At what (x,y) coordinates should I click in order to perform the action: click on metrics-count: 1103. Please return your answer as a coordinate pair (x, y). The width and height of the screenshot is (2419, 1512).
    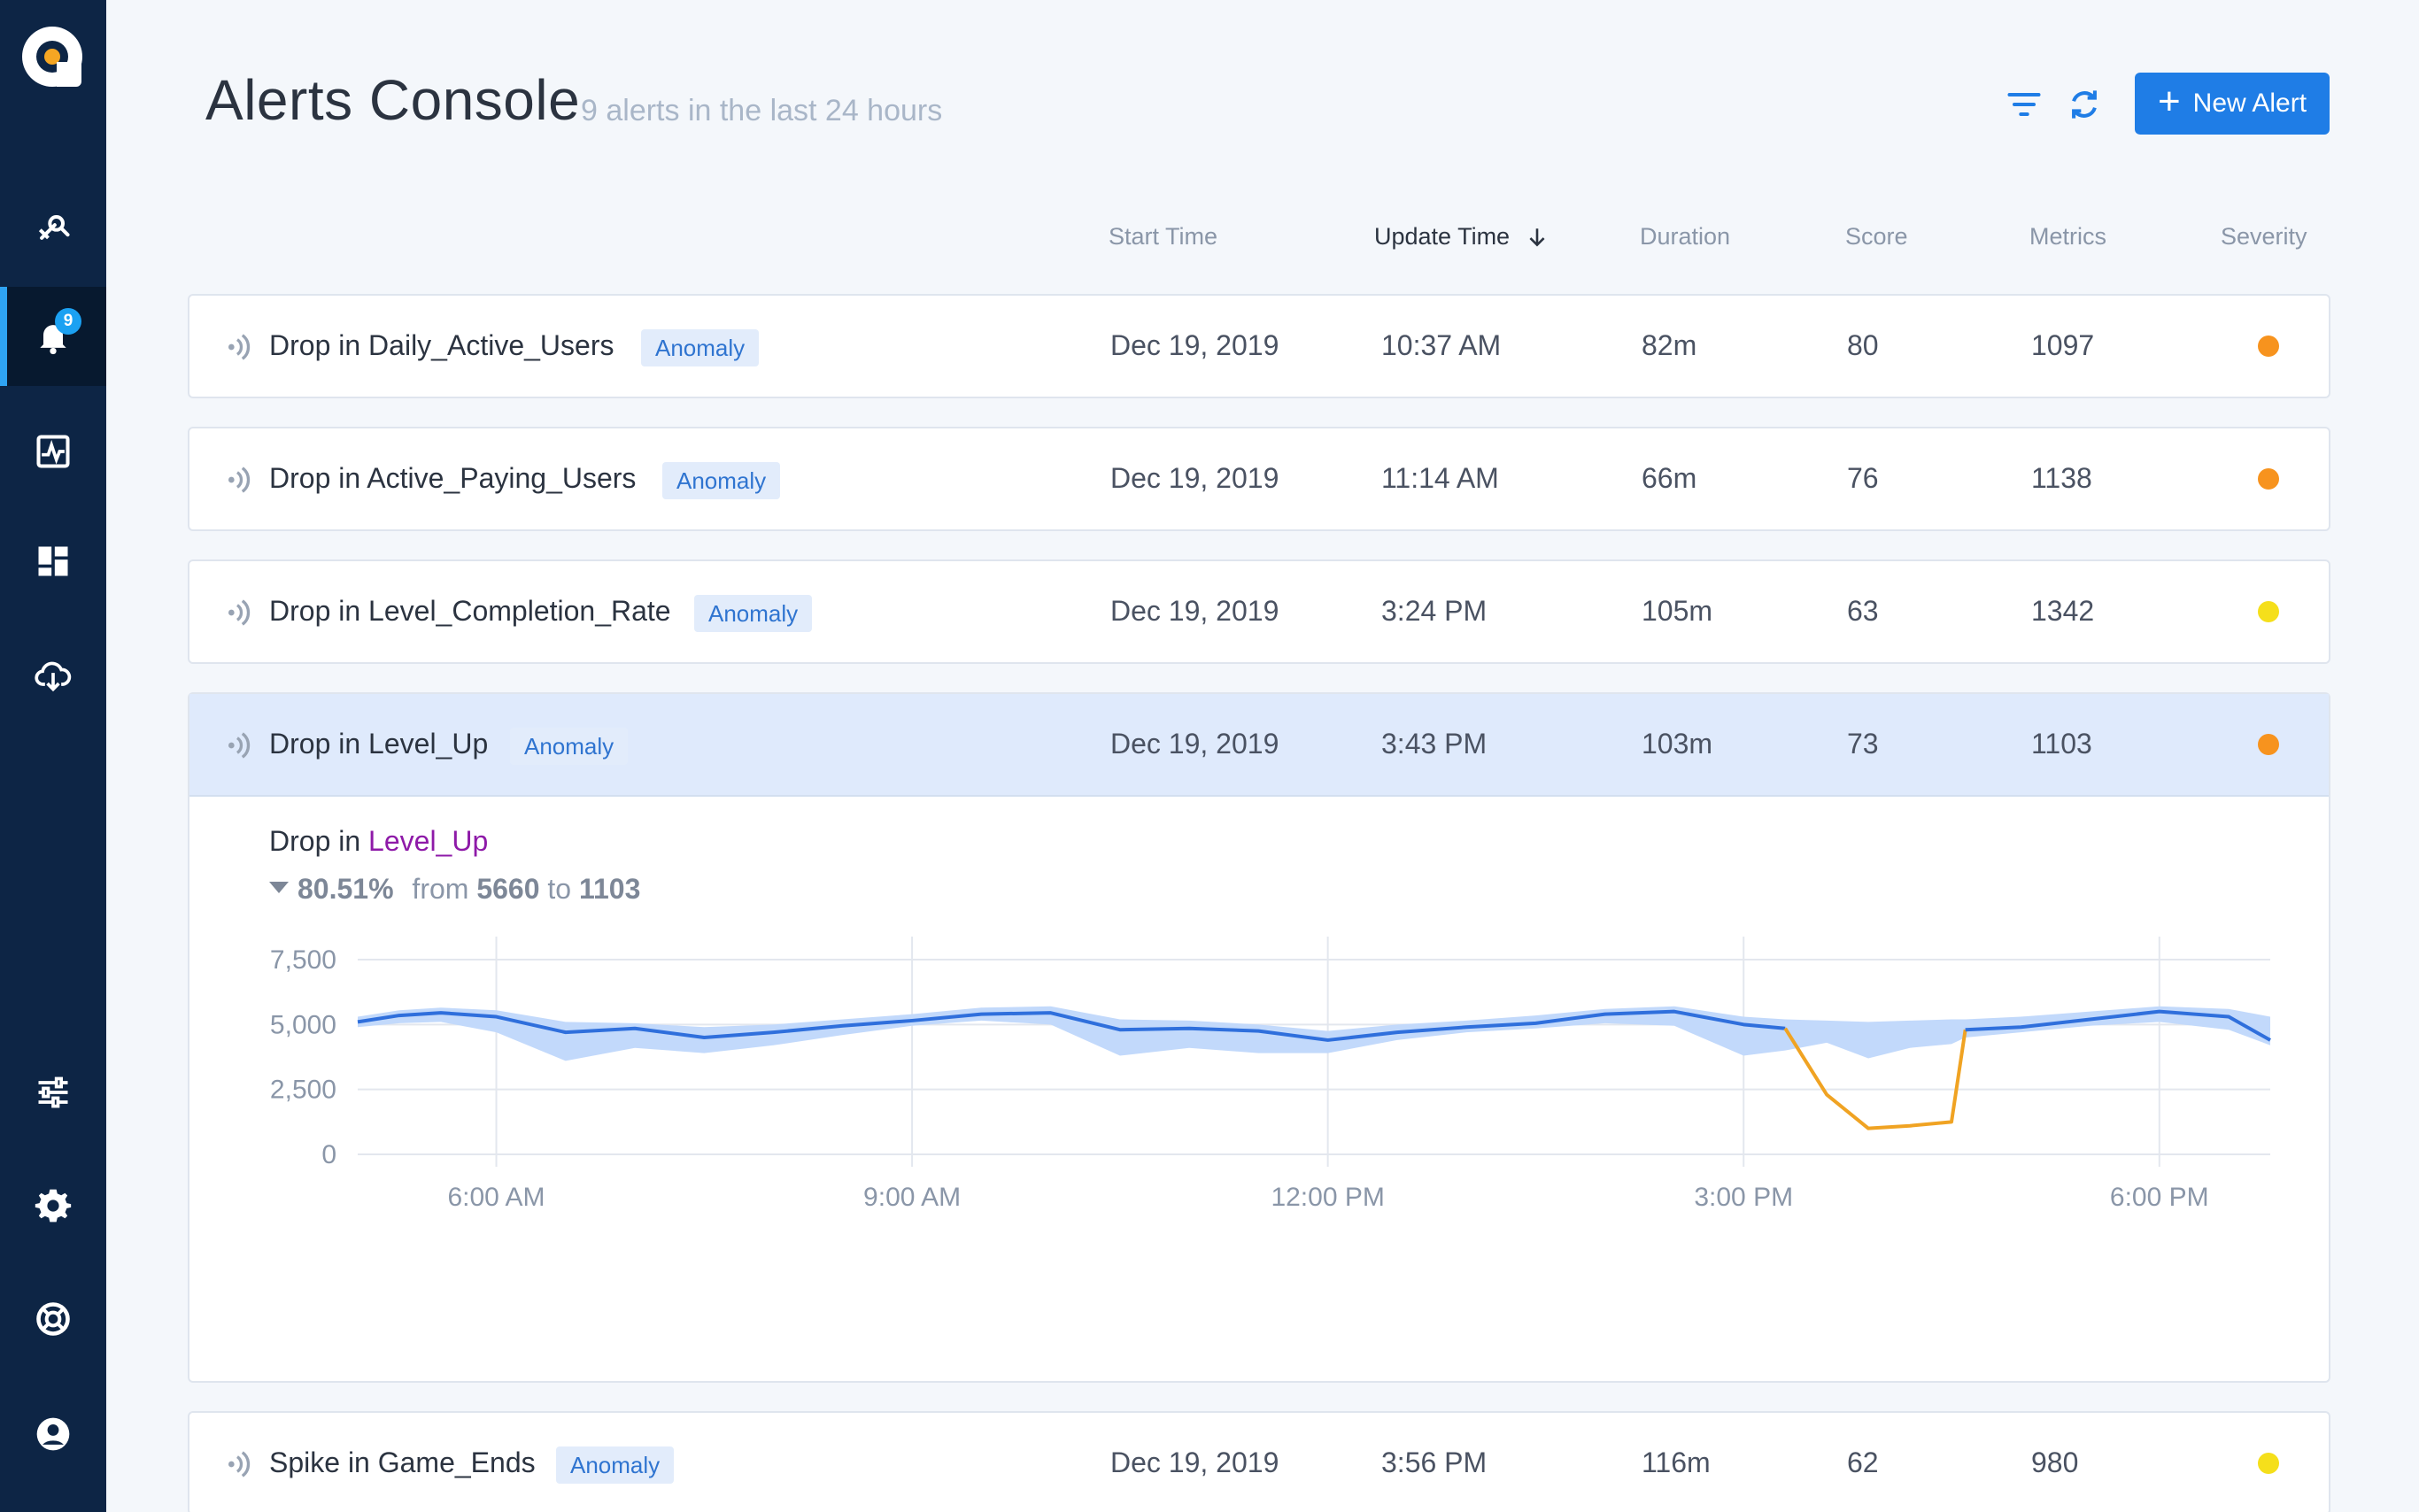
    Looking at the image, I should click on (2061, 744).